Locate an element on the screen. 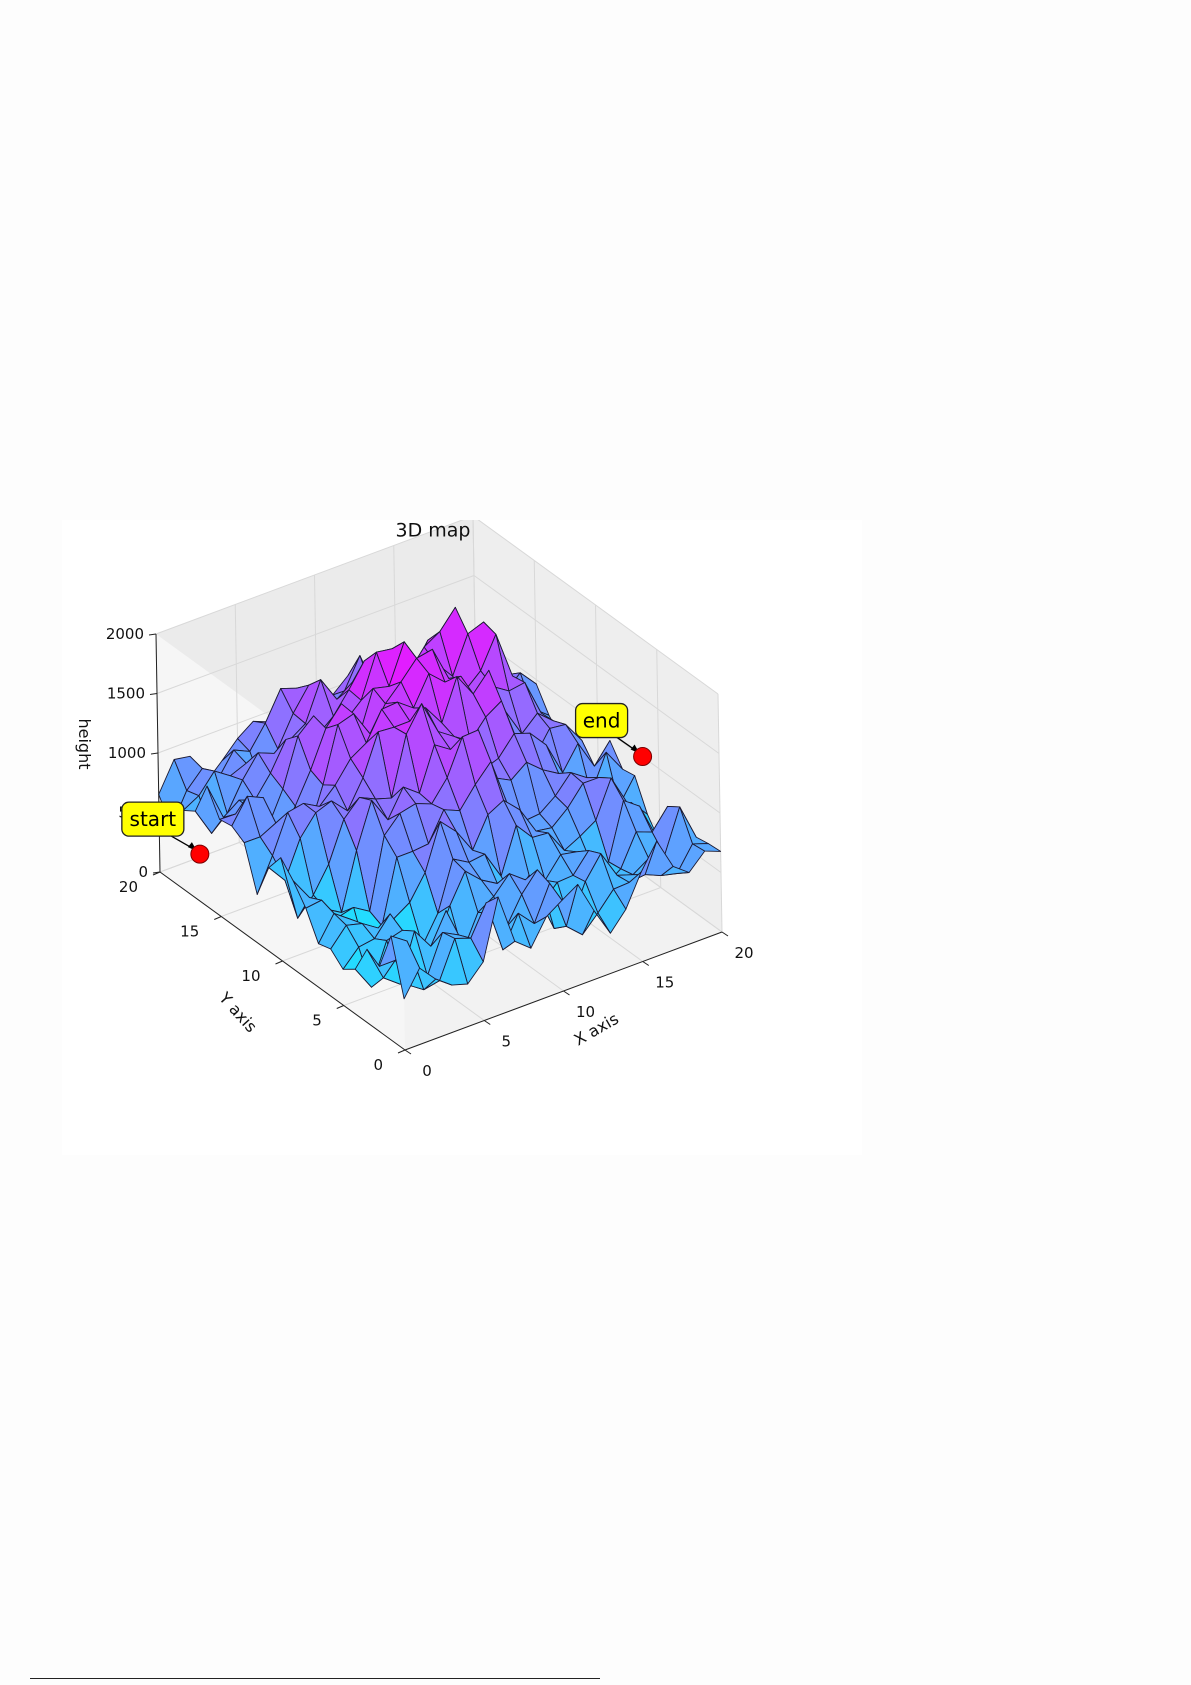 The height and width of the screenshot is (1685, 1191). y-tick-label: 20 is located at coordinates (128, 887).